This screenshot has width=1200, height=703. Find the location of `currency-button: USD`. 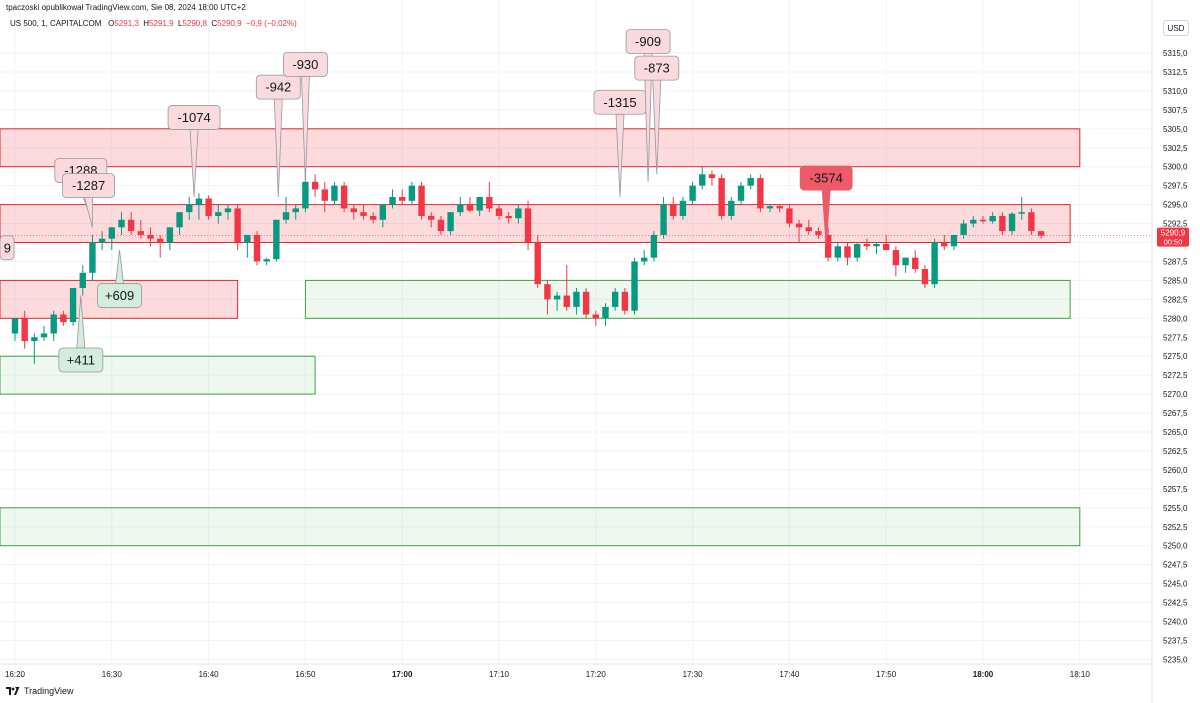

currency-button: USD is located at coordinates (1176, 28).